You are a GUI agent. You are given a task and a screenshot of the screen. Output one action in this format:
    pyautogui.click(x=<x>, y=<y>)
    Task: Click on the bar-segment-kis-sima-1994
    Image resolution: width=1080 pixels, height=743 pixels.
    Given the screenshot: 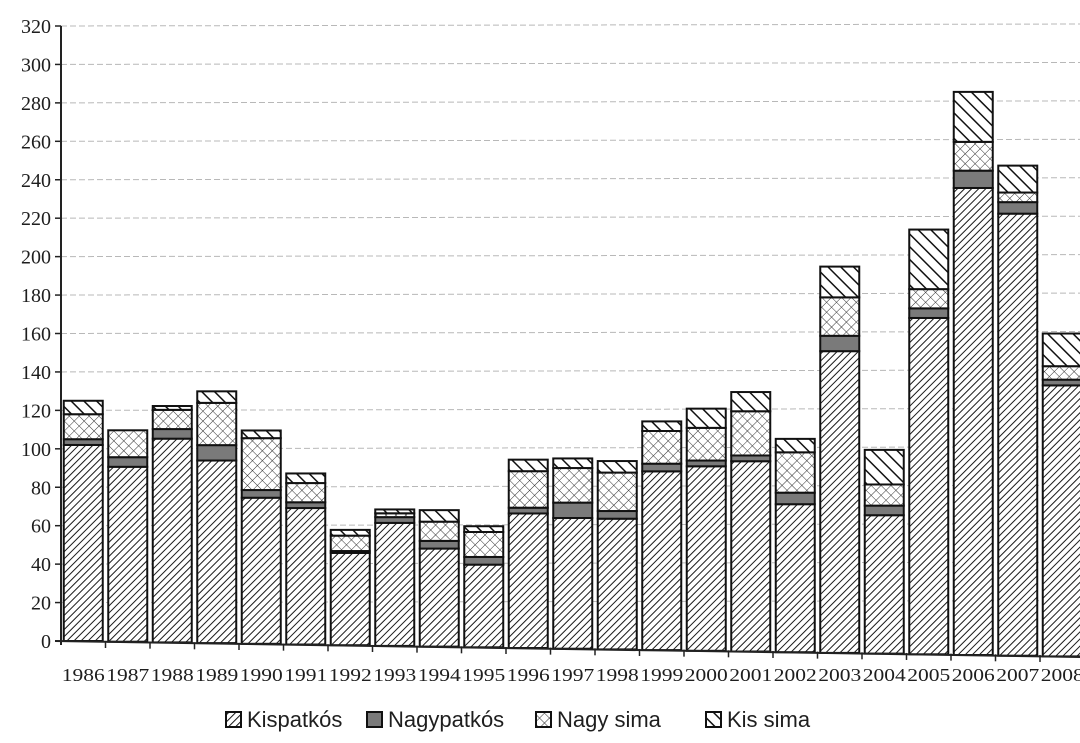 What is the action you would take?
    pyautogui.click(x=439, y=516)
    